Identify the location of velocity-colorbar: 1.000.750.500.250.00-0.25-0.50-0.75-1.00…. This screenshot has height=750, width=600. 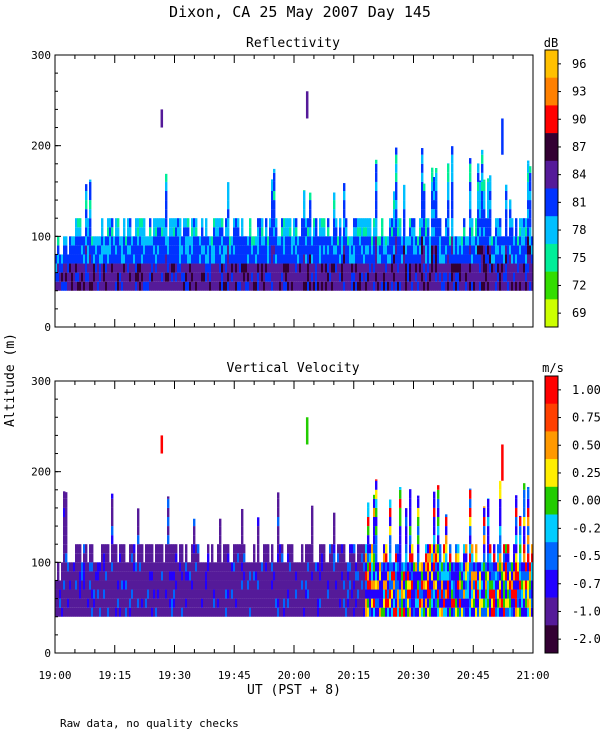
(572, 514).